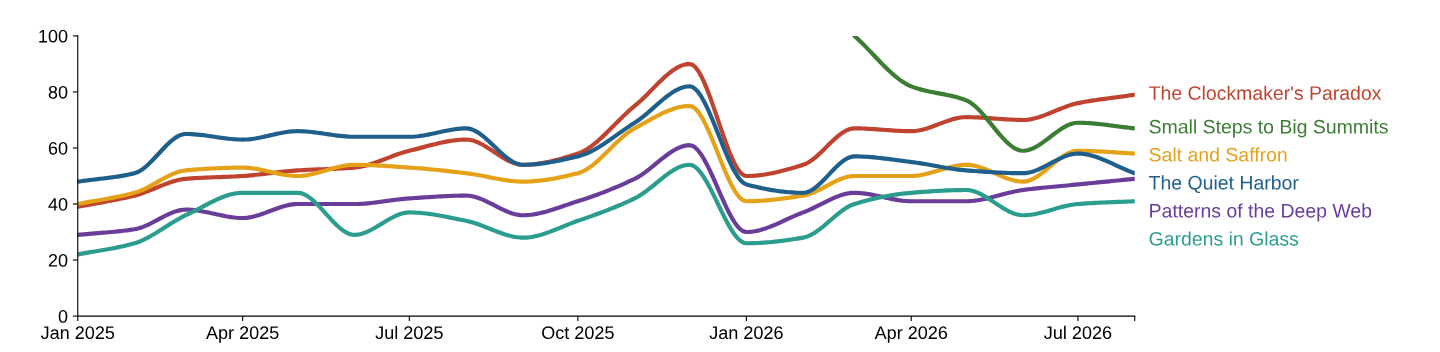 The image size is (1440, 352). Describe the element at coordinates (58, 260) in the screenshot. I see `y-tick-label: 20` at that location.